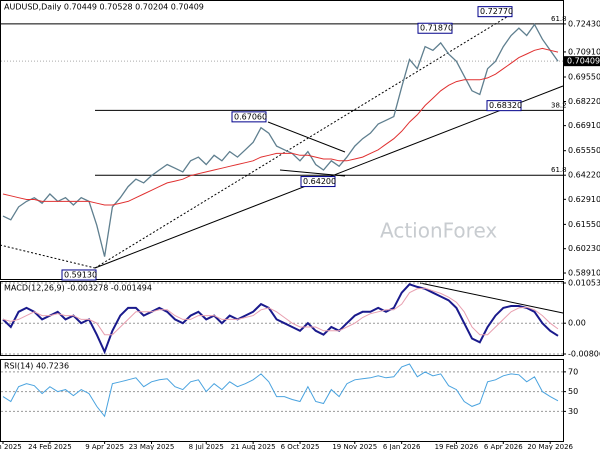 The height and width of the screenshot is (454, 600). Describe the element at coordinates (36, 366) in the screenshot. I see `rsi-title: RSI(14) 40.7236` at that location.